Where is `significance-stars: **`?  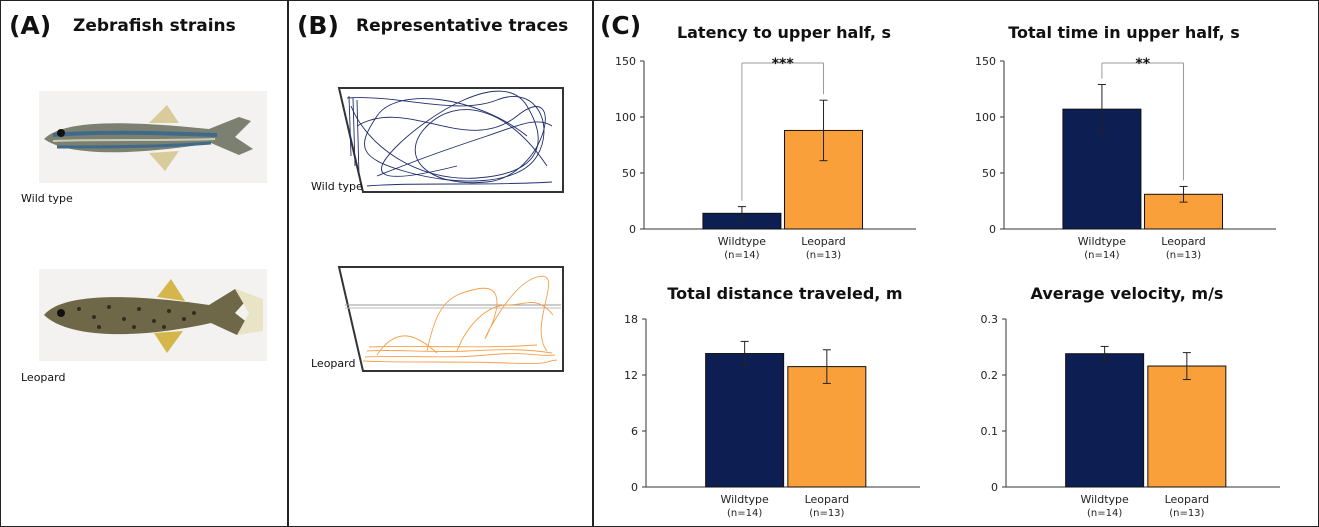 significance-stars: ** is located at coordinates (1142, 64).